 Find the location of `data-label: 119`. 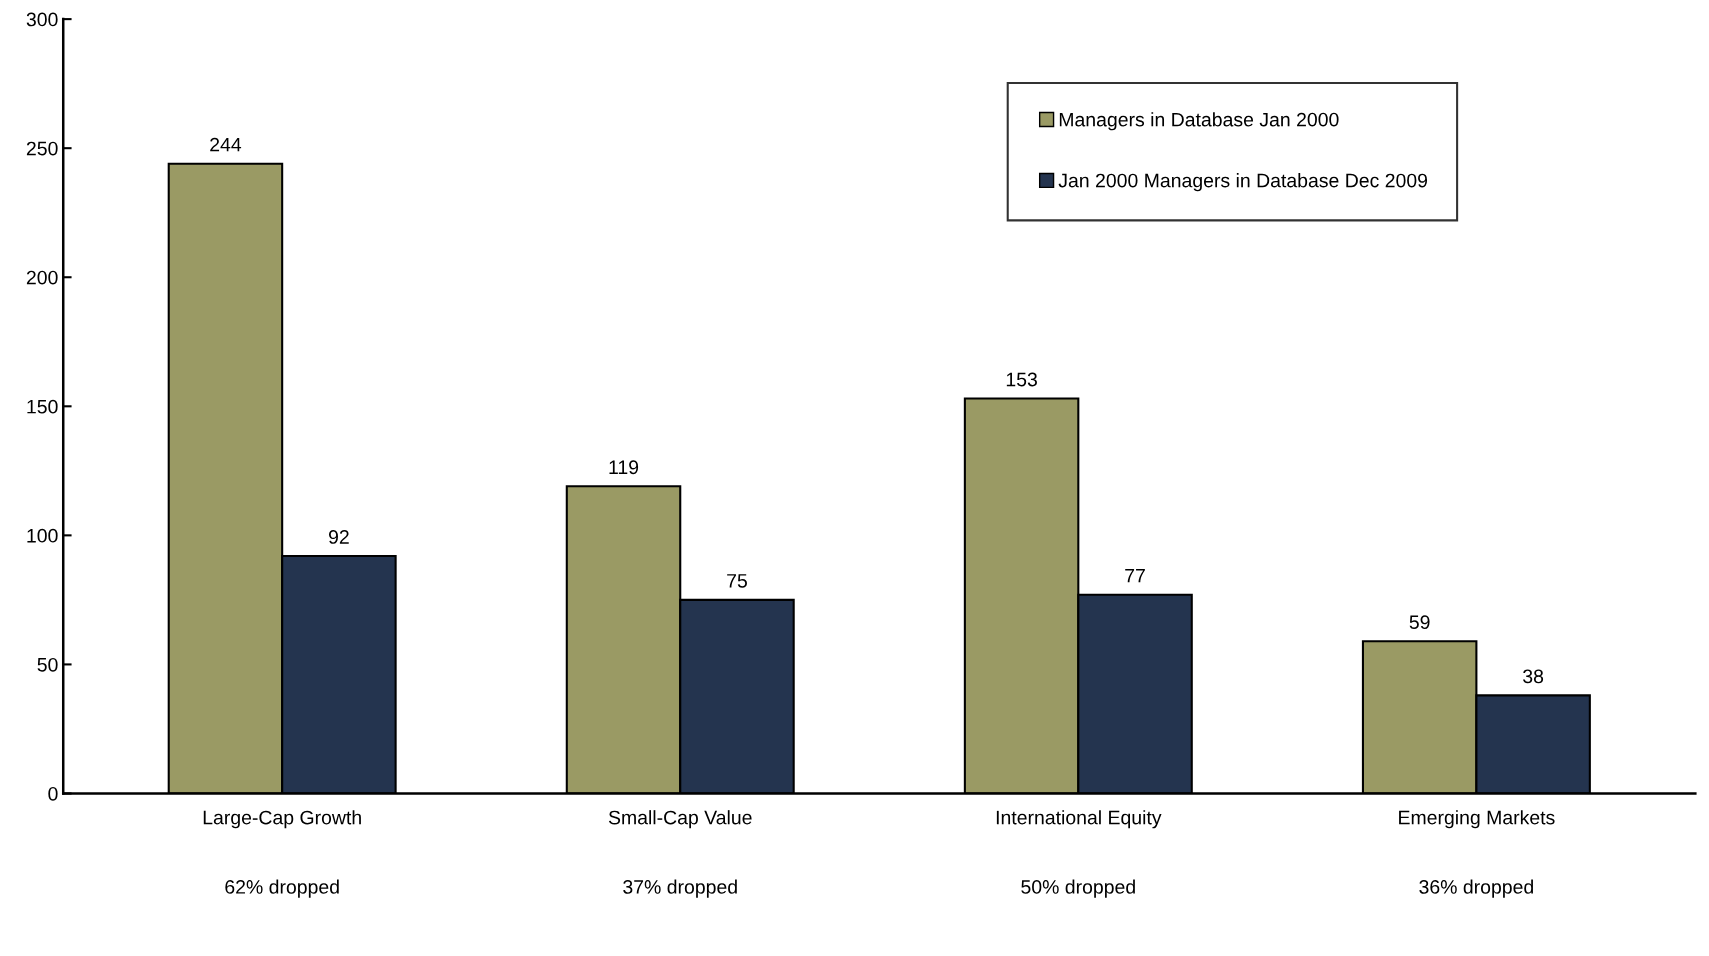

data-label: 119 is located at coordinates (624, 467).